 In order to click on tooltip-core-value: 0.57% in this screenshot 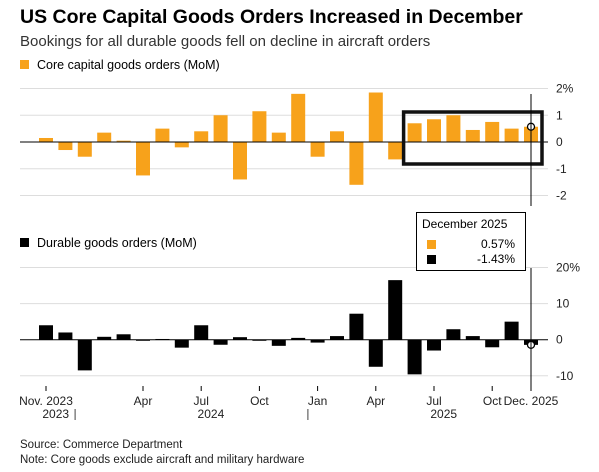, I will do `click(497, 244)`.